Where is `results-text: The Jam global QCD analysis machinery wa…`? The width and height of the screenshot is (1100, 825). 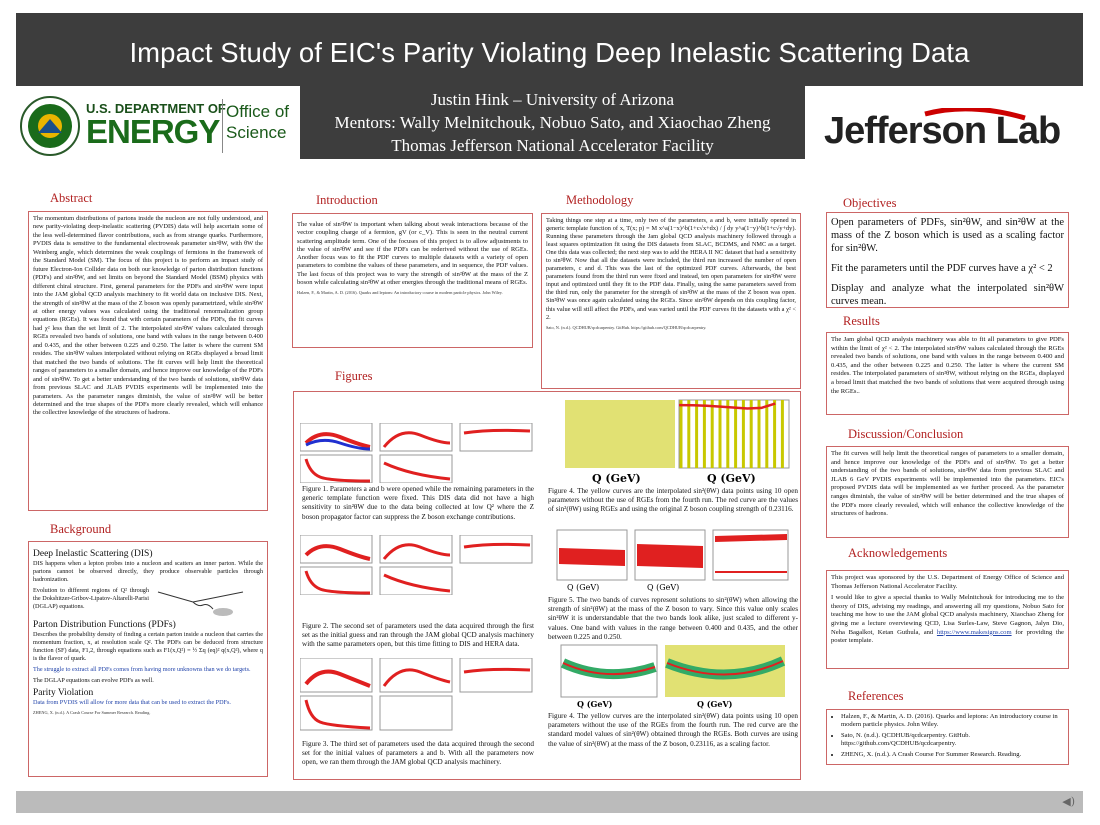
results-text: The Jam global QCD analysis machinery wa… is located at coordinates (947, 365).